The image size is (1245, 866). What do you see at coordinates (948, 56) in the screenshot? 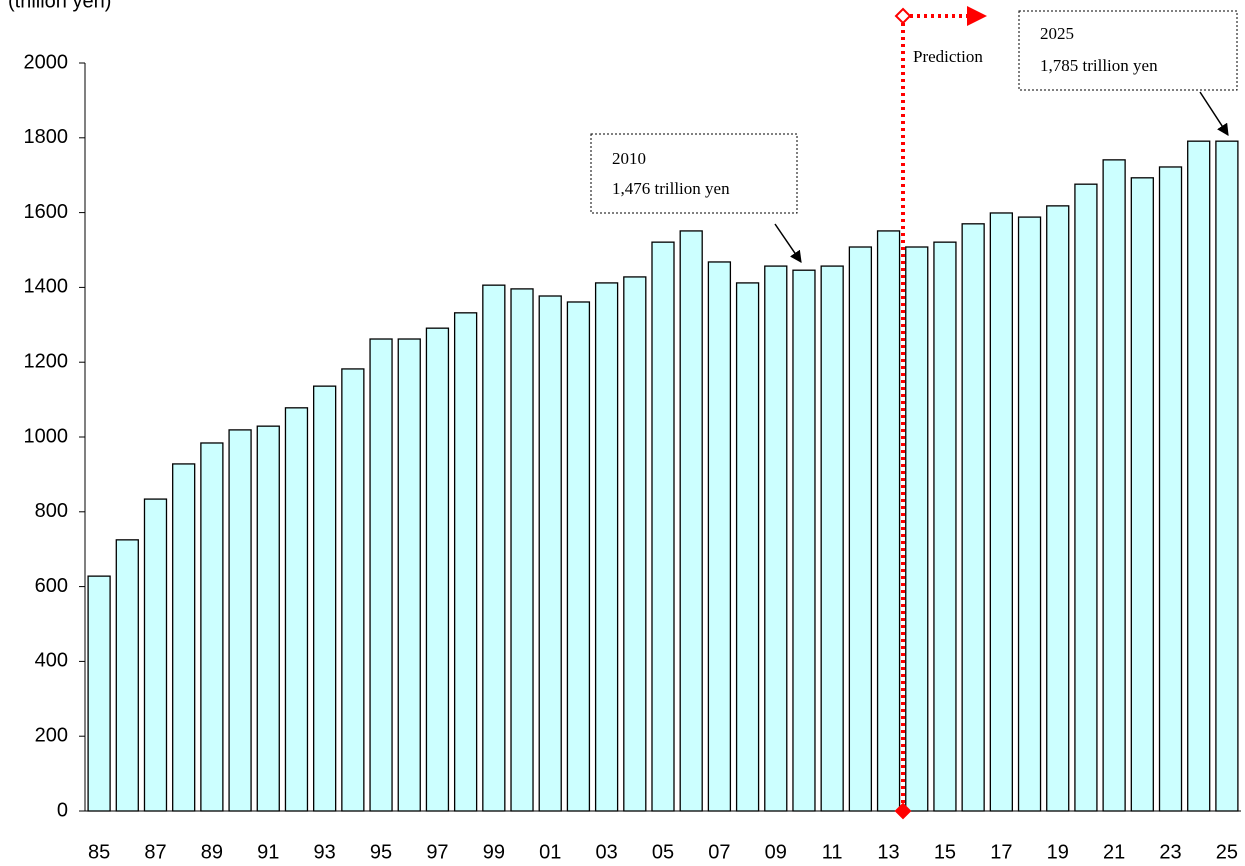
I see `prediction-label: Prediction` at bounding box center [948, 56].